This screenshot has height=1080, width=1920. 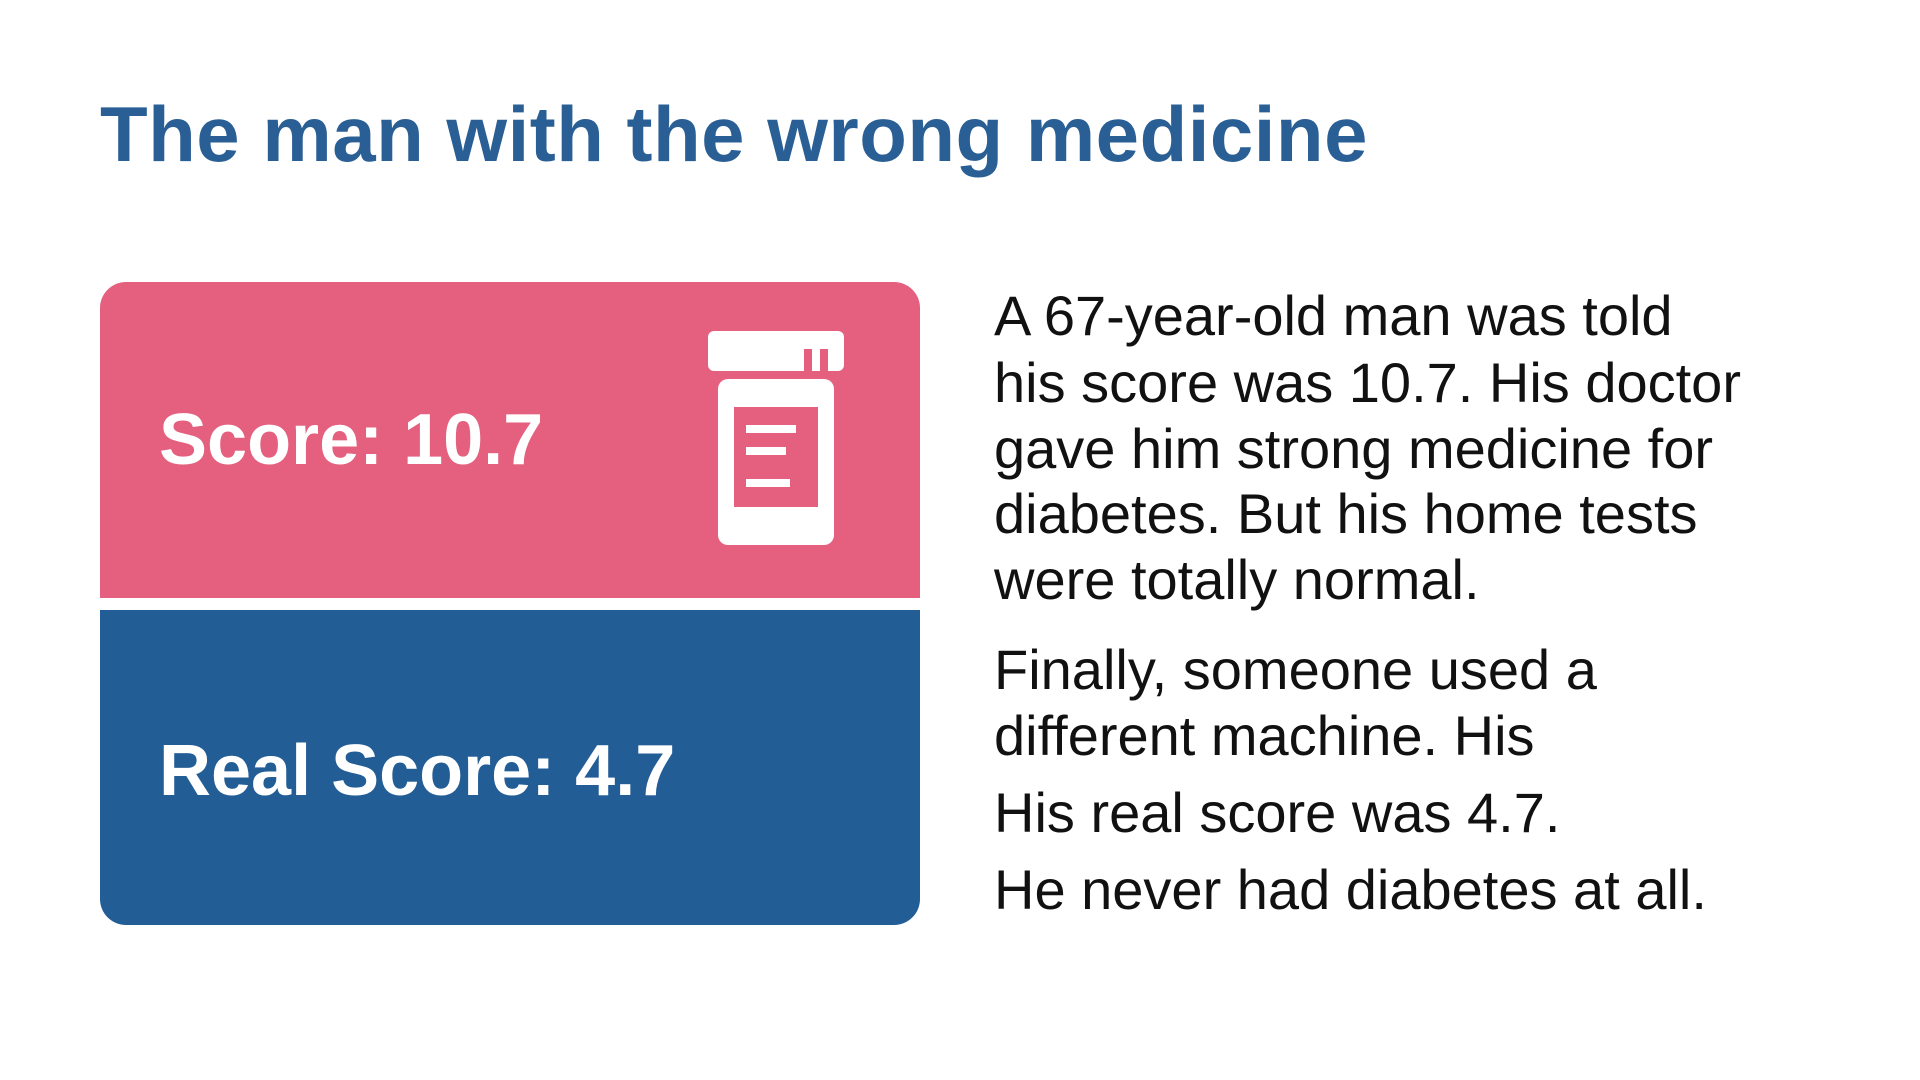 I want to click on story-line: He never had diabetes at all., so click(x=1350, y=889).